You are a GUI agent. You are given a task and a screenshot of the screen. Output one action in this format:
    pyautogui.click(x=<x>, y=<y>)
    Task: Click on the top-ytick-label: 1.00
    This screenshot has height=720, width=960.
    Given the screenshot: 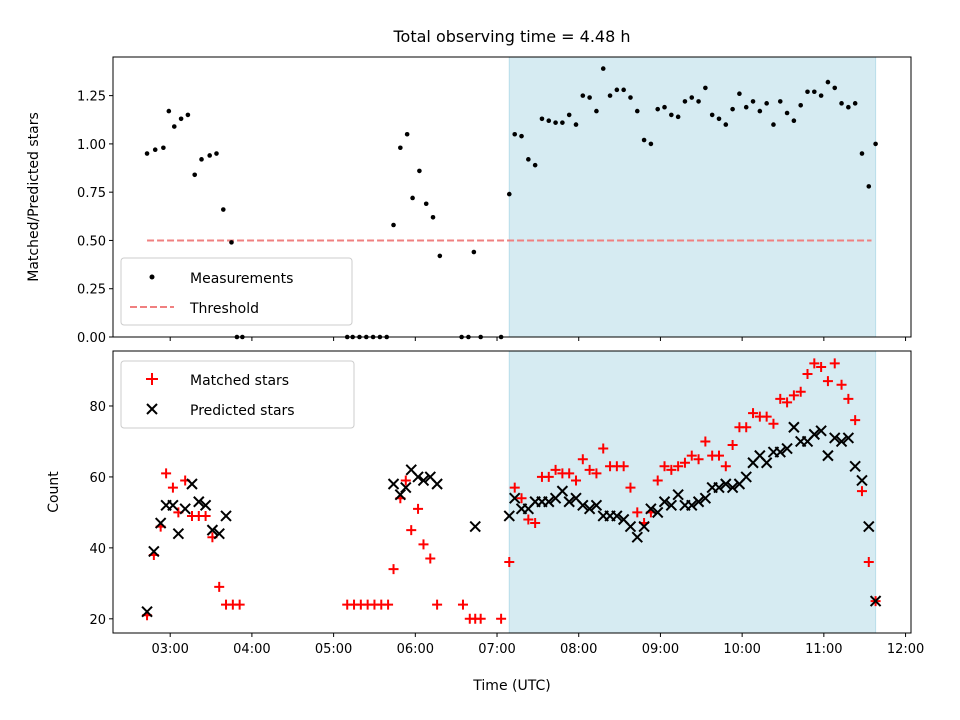 What is the action you would take?
    pyautogui.click(x=91, y=145)
    